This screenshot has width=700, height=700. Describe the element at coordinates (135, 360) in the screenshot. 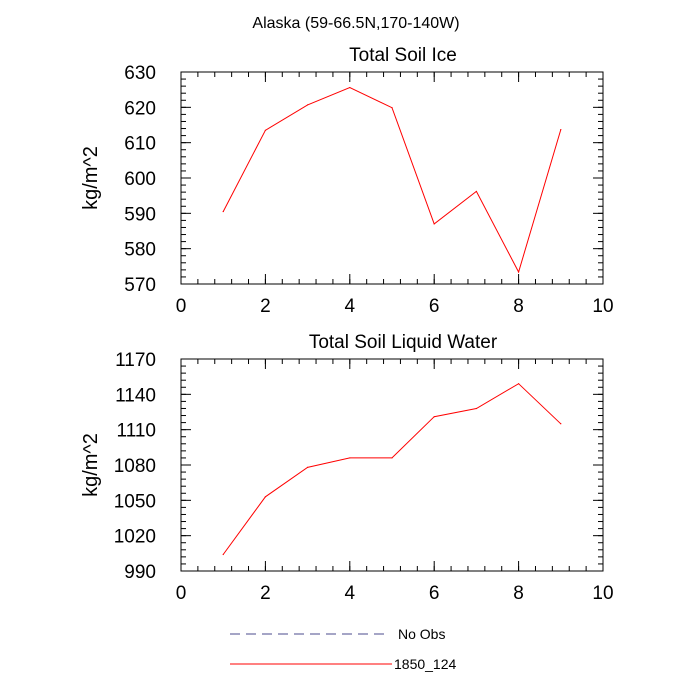

I see `y-tick-label: 1170` at that location.